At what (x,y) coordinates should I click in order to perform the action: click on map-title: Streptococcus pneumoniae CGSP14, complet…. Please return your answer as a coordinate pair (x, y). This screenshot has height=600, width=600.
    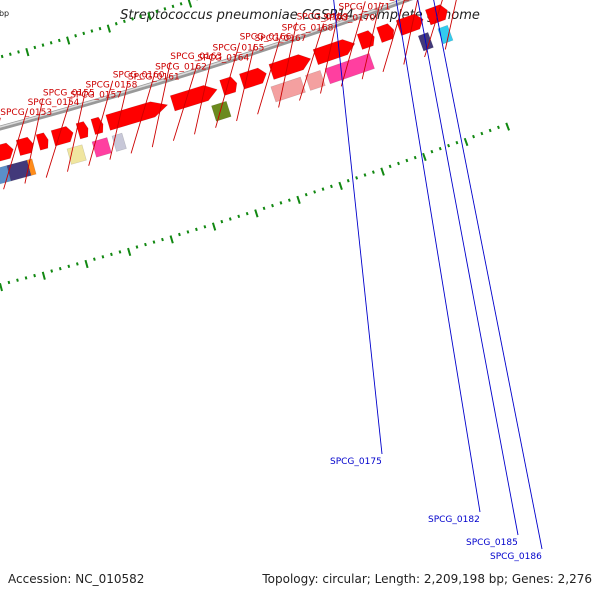
    Looking at the image, I should click on (300, 15).